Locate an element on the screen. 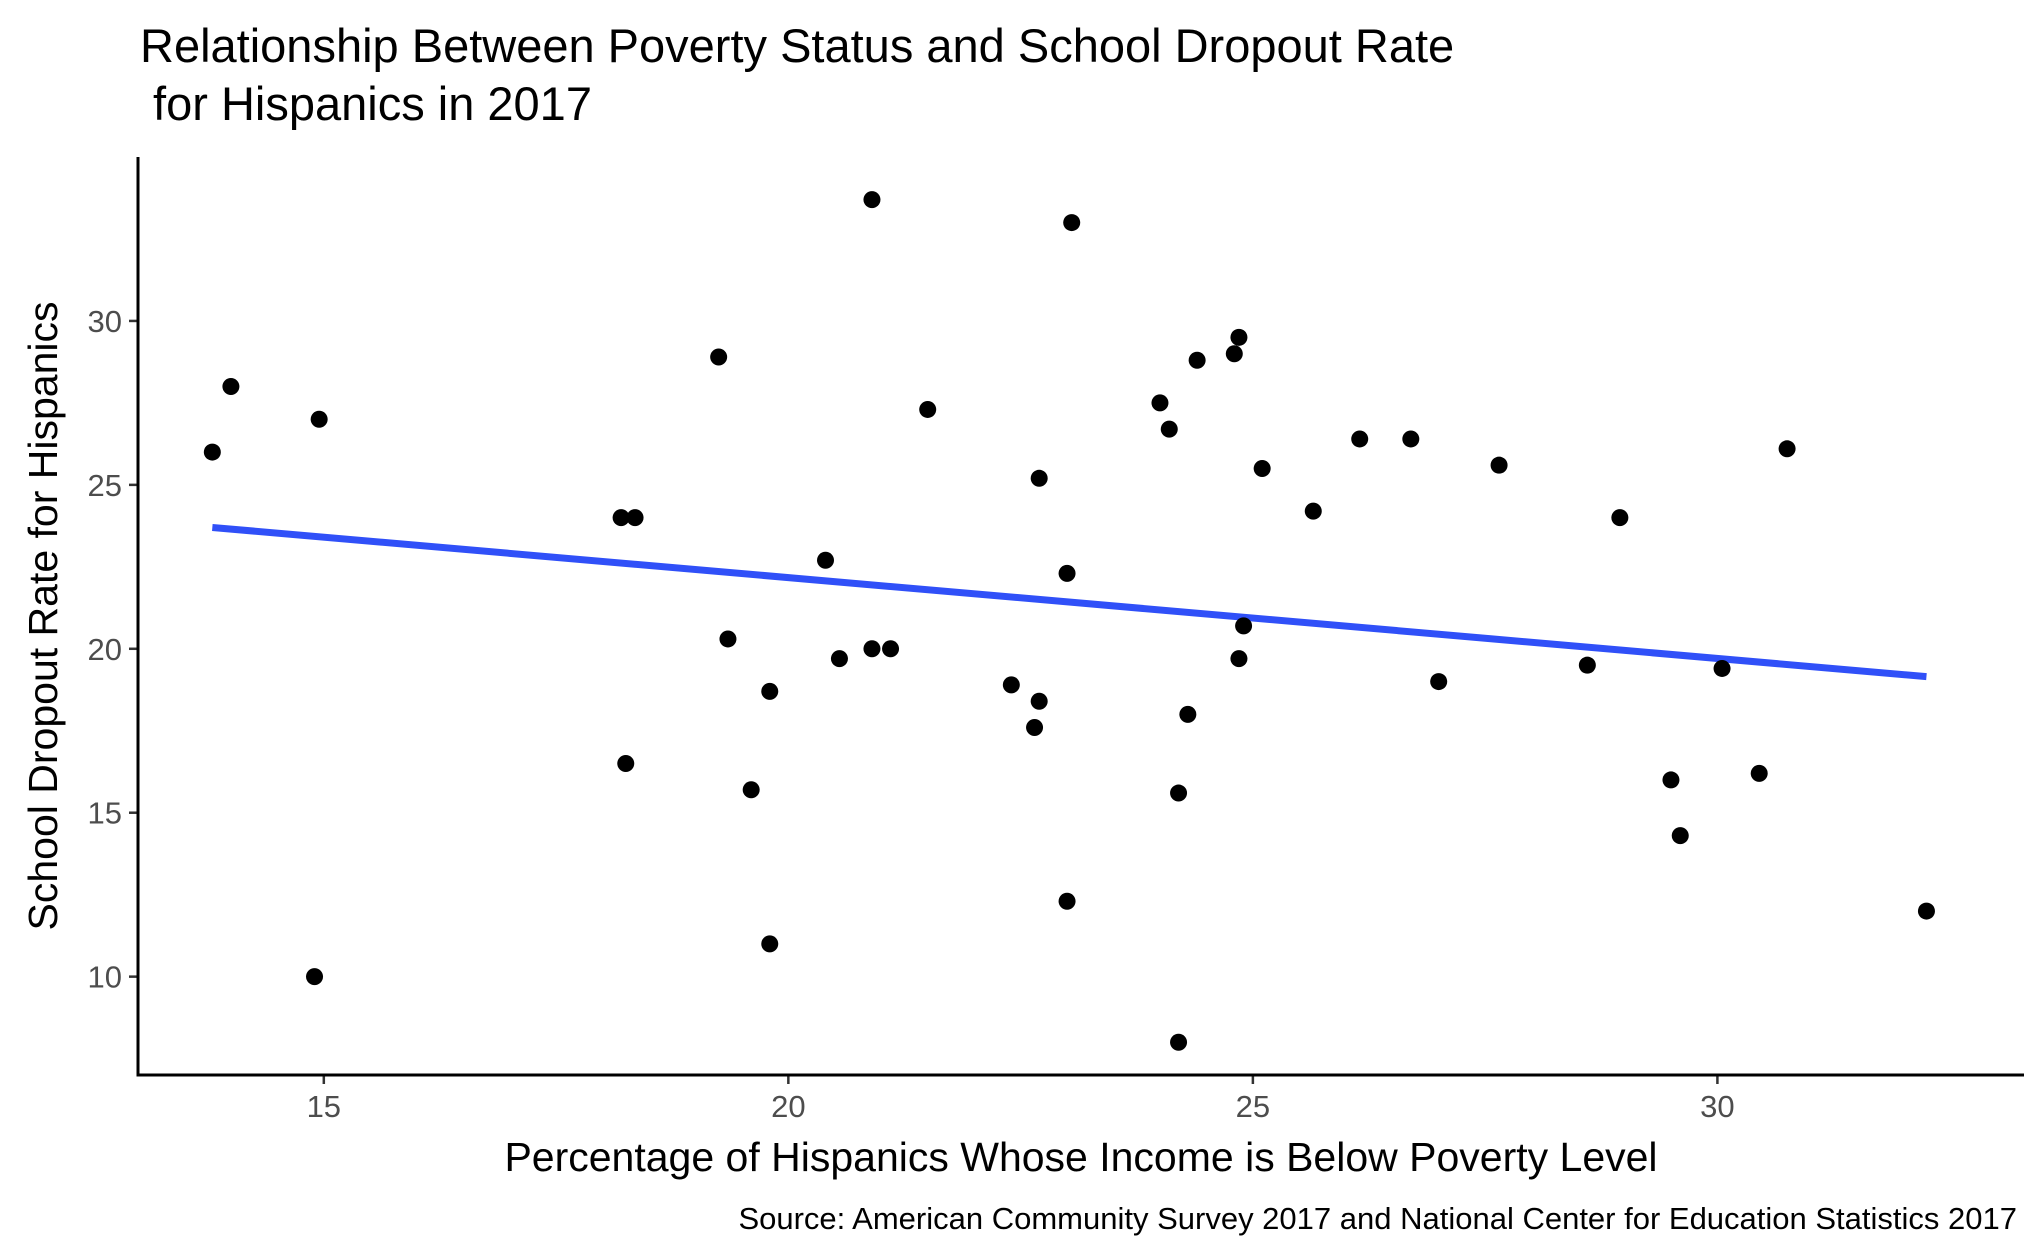 The height and width of the screenshot is (1257, 2034). x-tick-label: 20 is located at coordinates (788, 1106).